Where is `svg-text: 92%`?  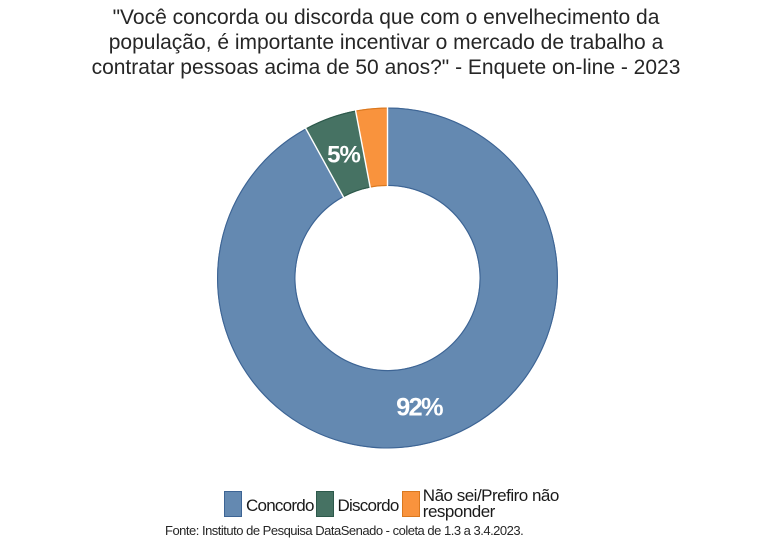
svg-text: 92% is located at coordinates (419, 408).